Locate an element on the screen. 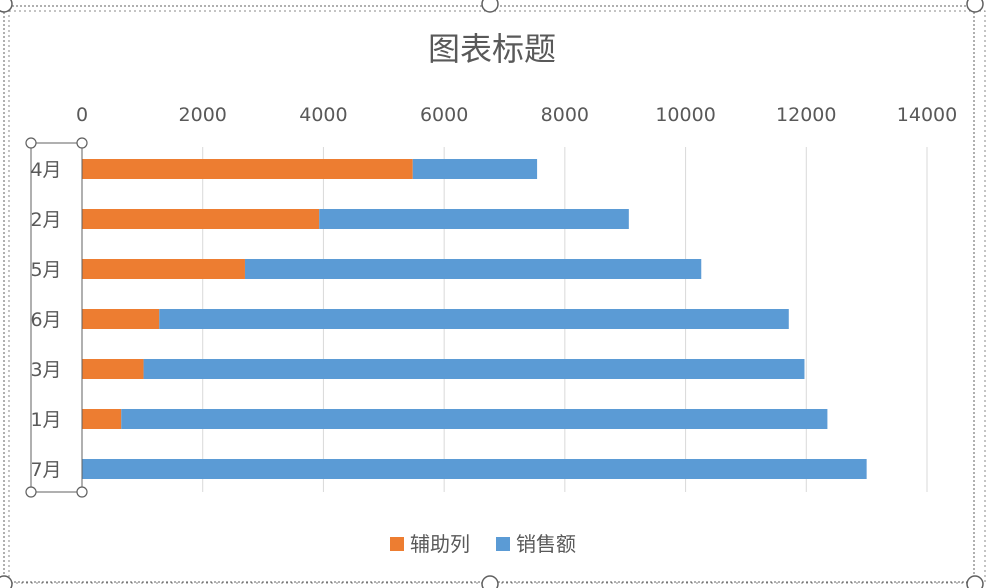  x-tick-label: 0 is located at coordinates (82, 115).